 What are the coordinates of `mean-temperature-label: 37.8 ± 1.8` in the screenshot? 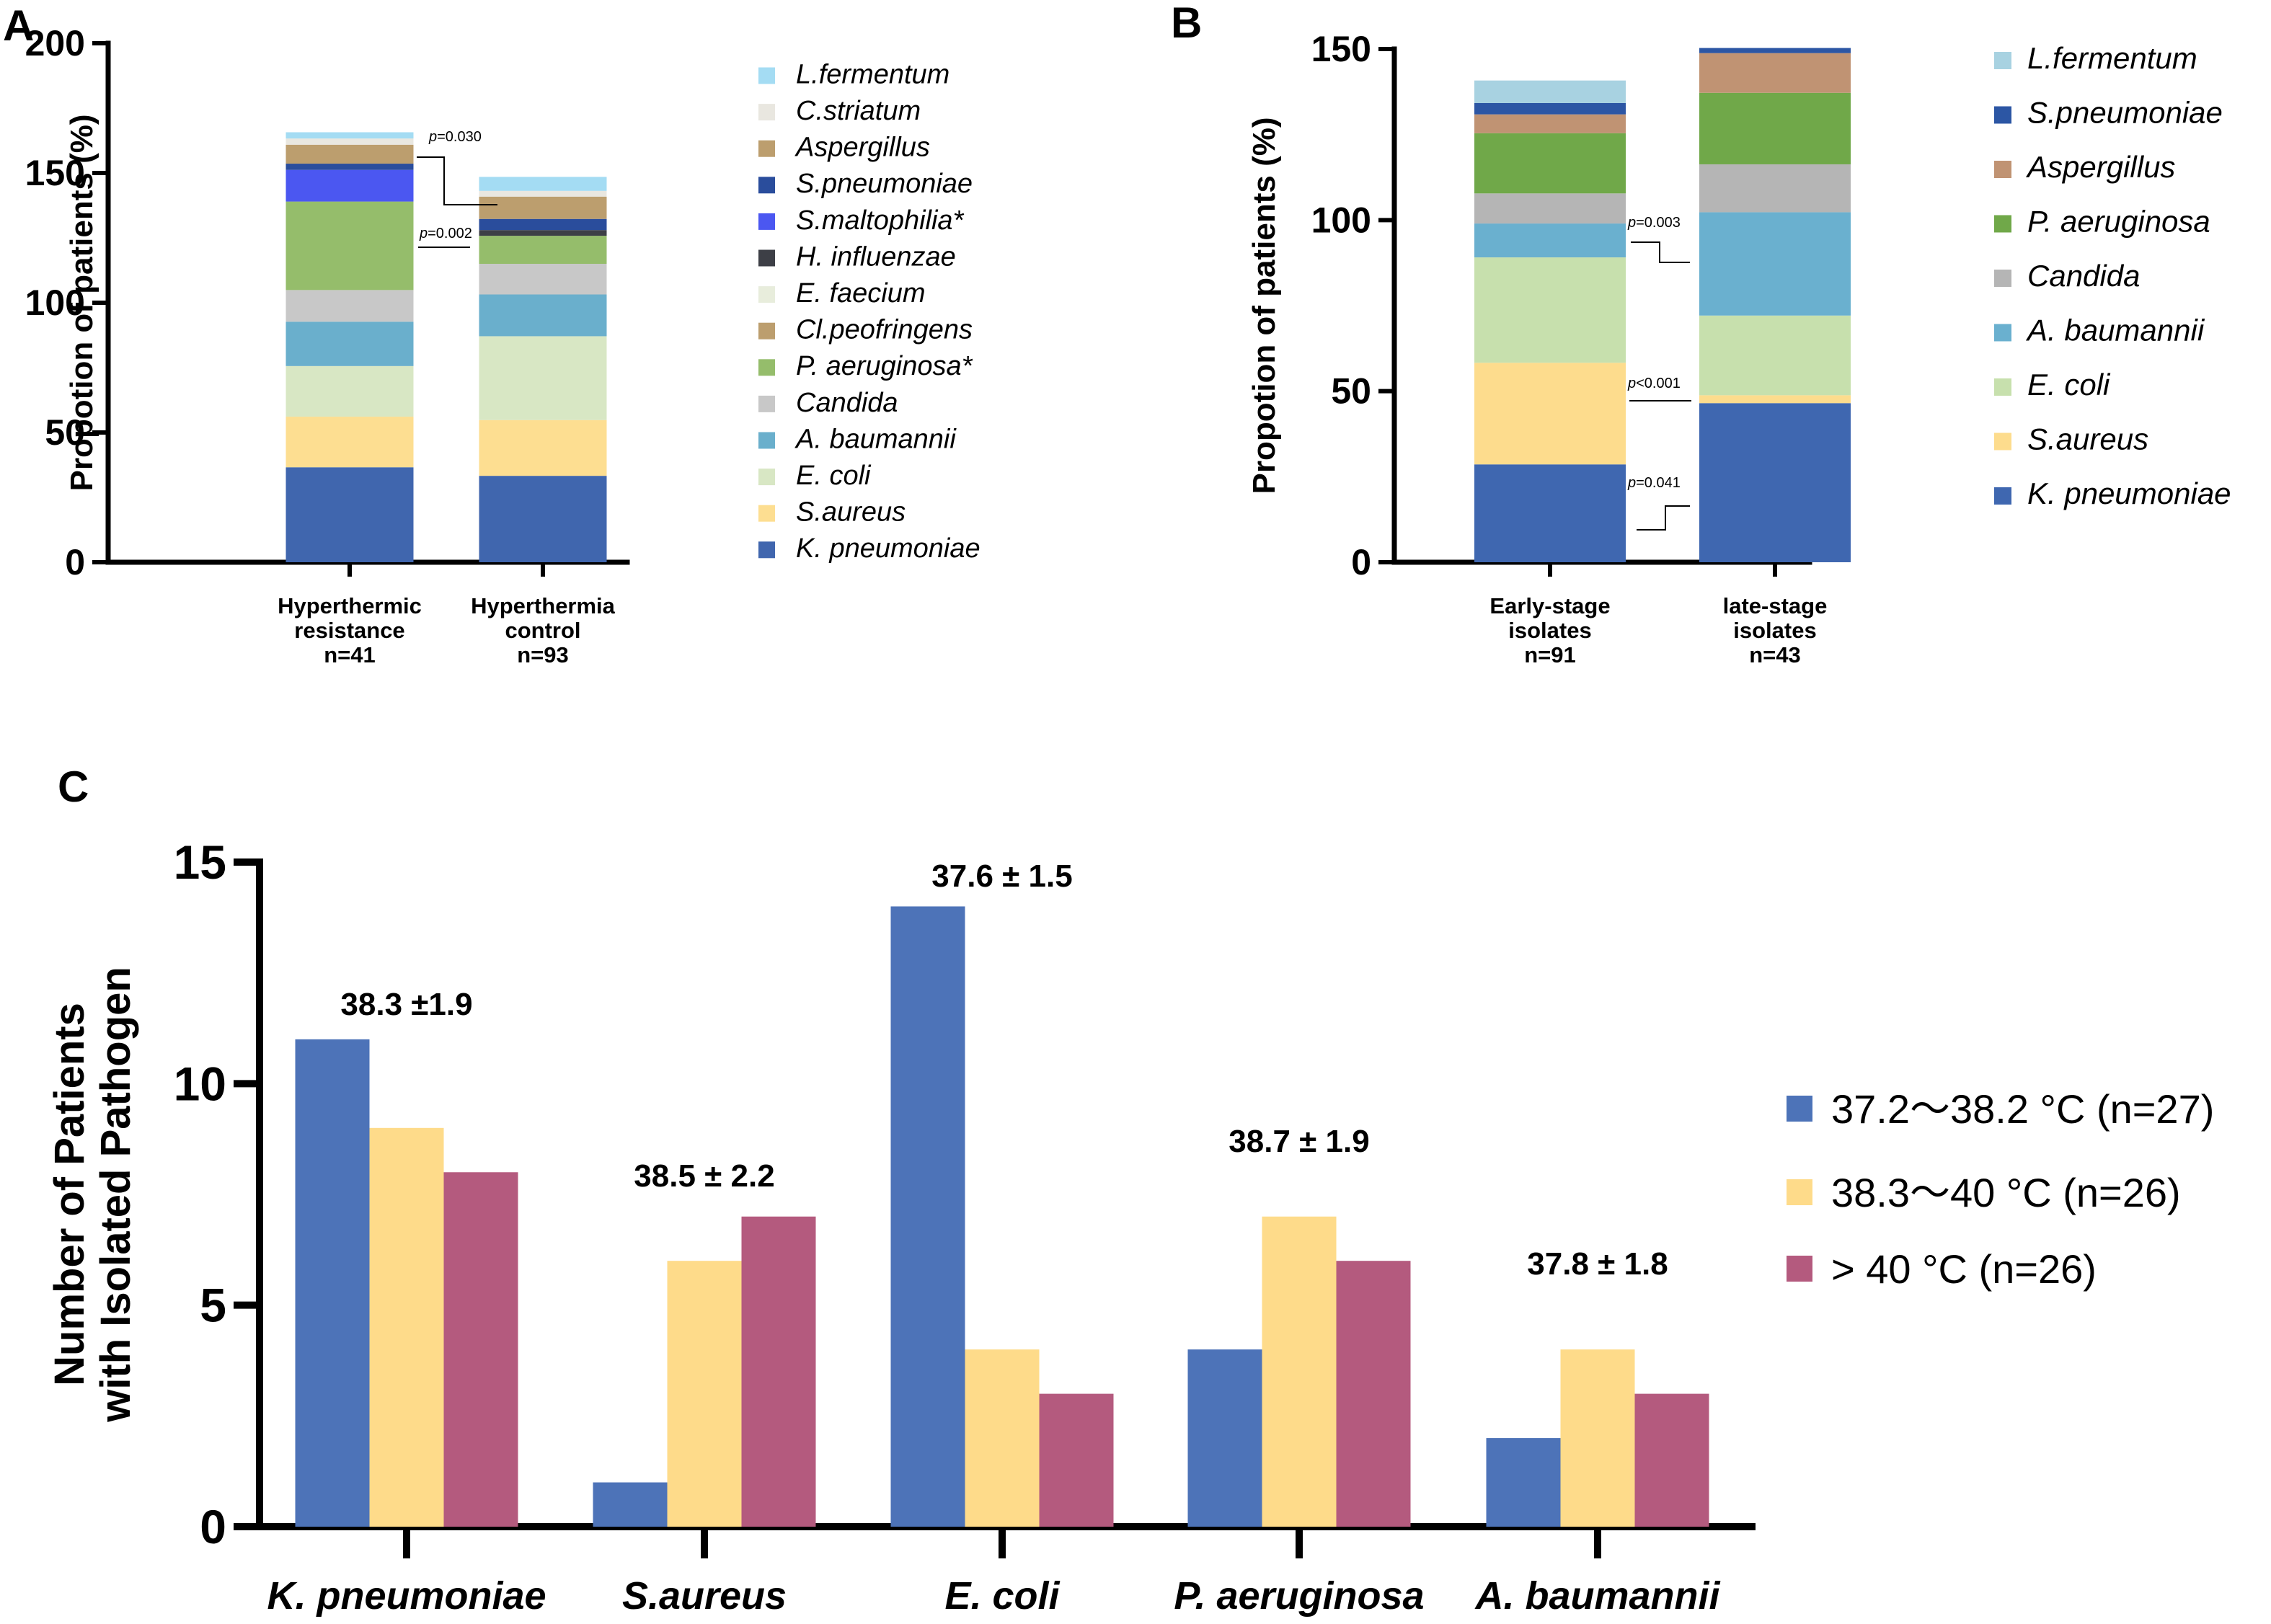 It's located at (1597, 1264).